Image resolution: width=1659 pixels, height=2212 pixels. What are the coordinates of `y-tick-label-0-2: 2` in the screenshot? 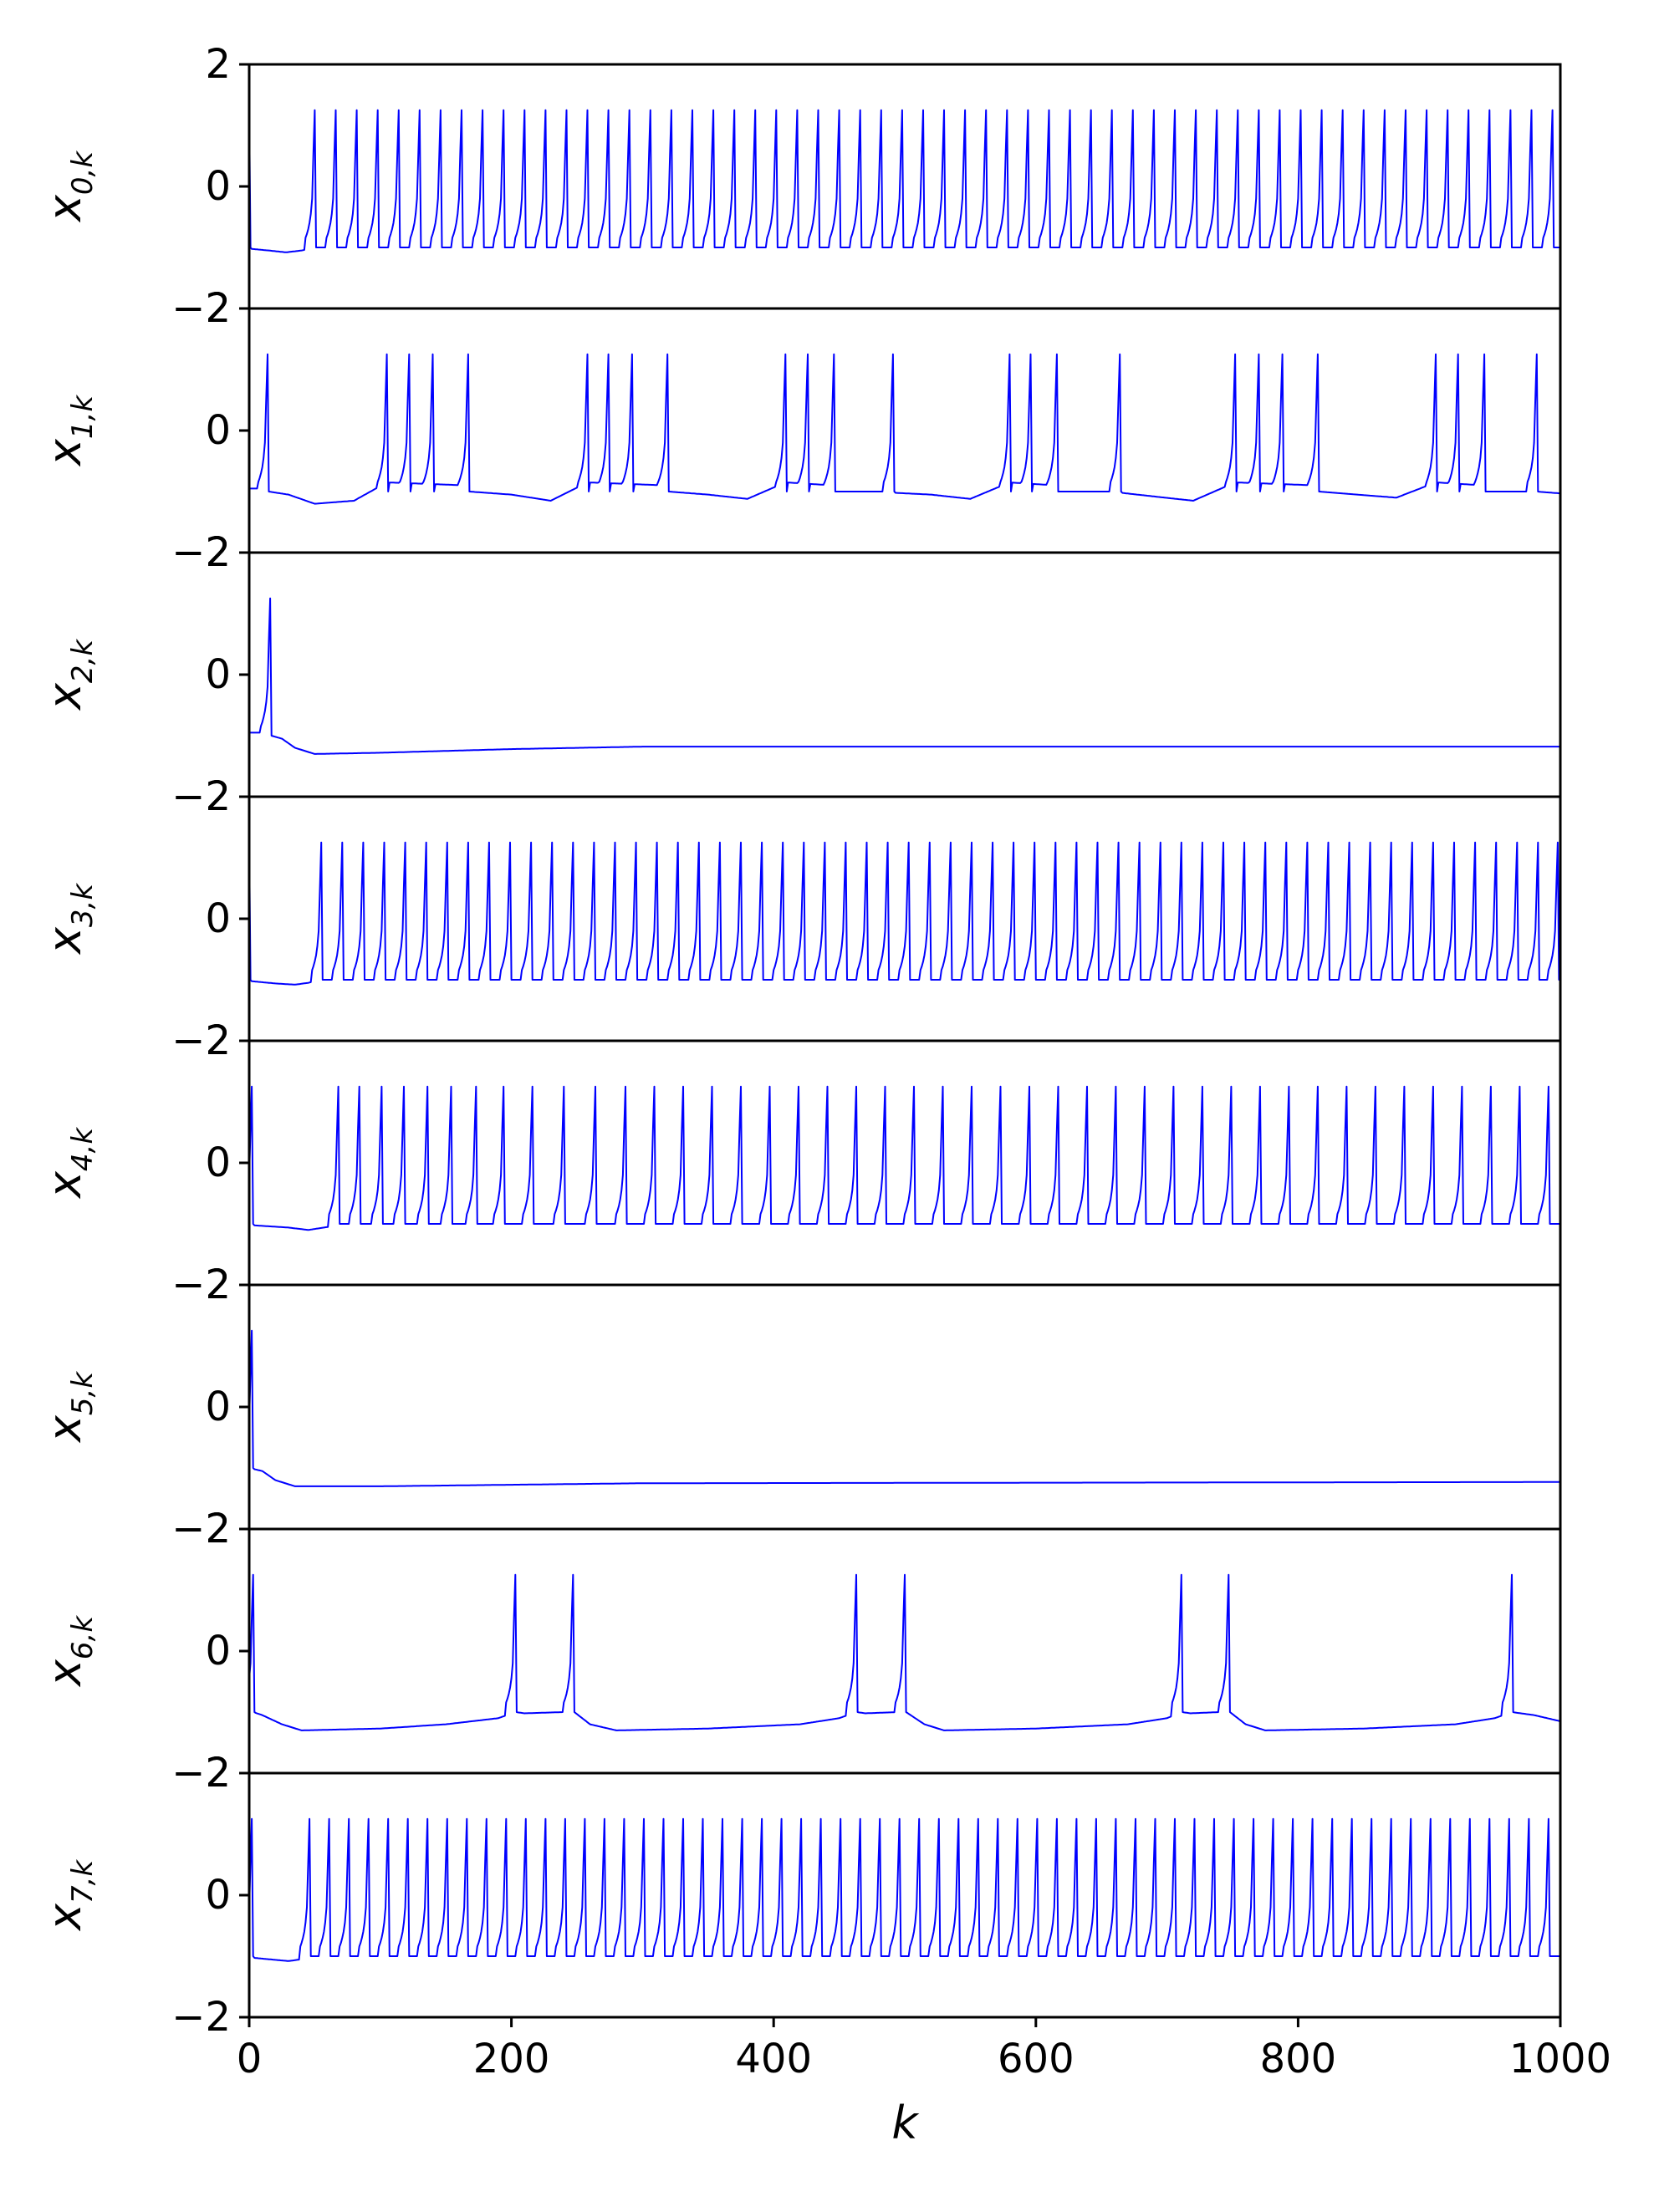 It's located at (218, 64).